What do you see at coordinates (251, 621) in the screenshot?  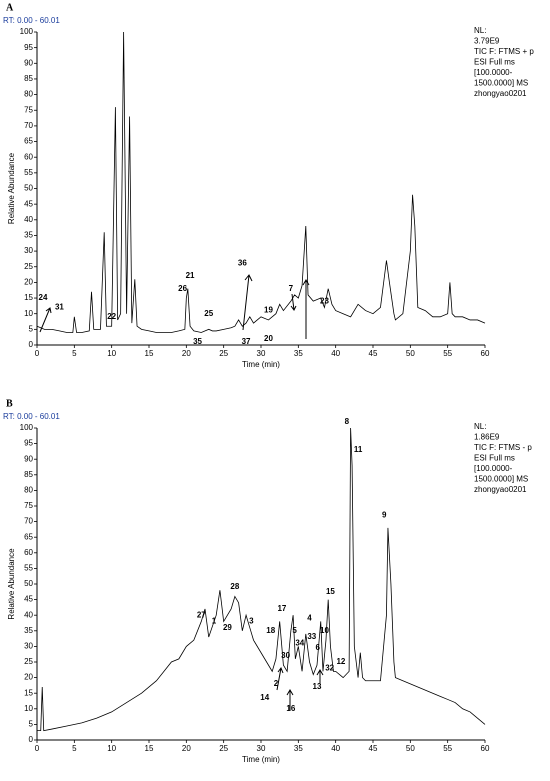 I see `peak-label: 3` at bounding box center [251, 621].